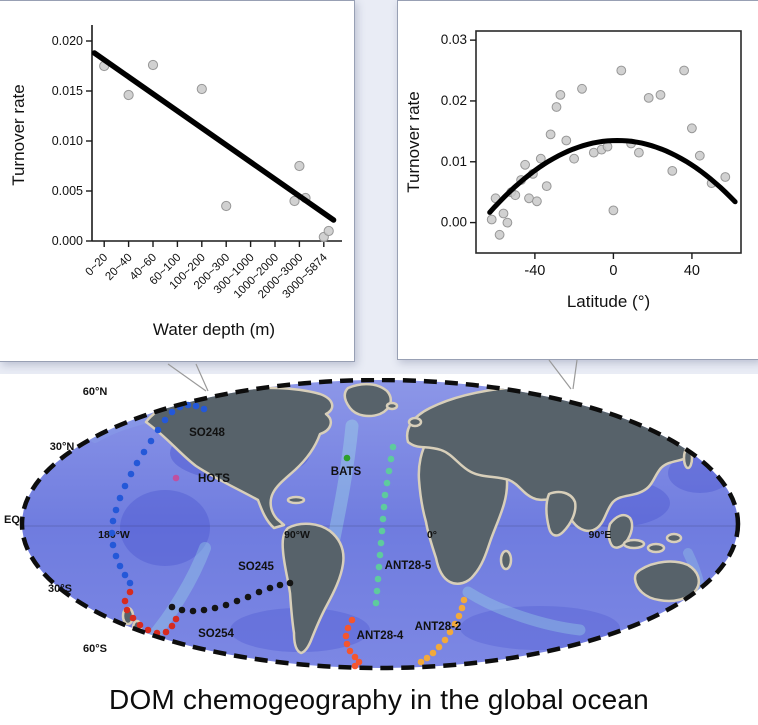 The image size is (758, 725). I want to click on svg-text: 20~40, so click(118, 267).